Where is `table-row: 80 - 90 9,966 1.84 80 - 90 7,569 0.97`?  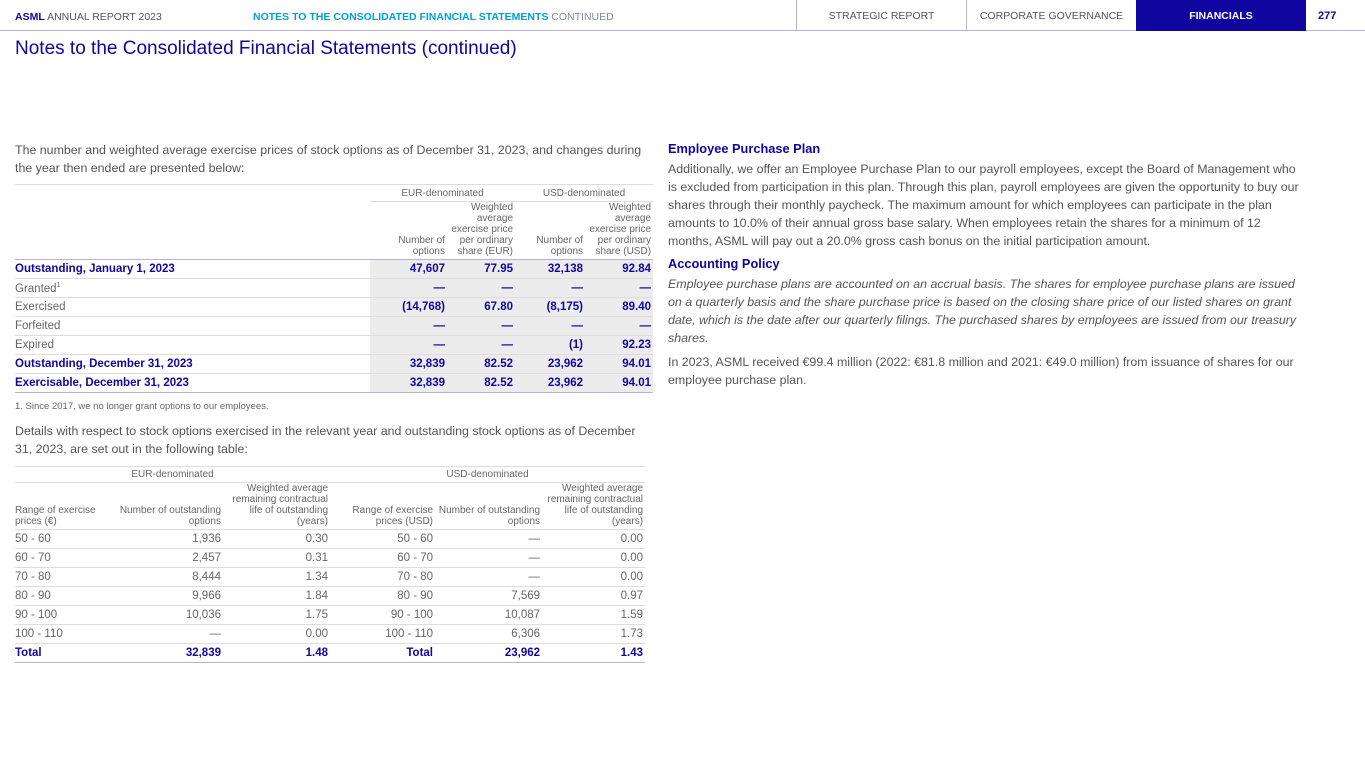 table-row: 80 - 90 9,966 1.84 80 - 90 7,569 0.97 is located at coordinates (330, 596).